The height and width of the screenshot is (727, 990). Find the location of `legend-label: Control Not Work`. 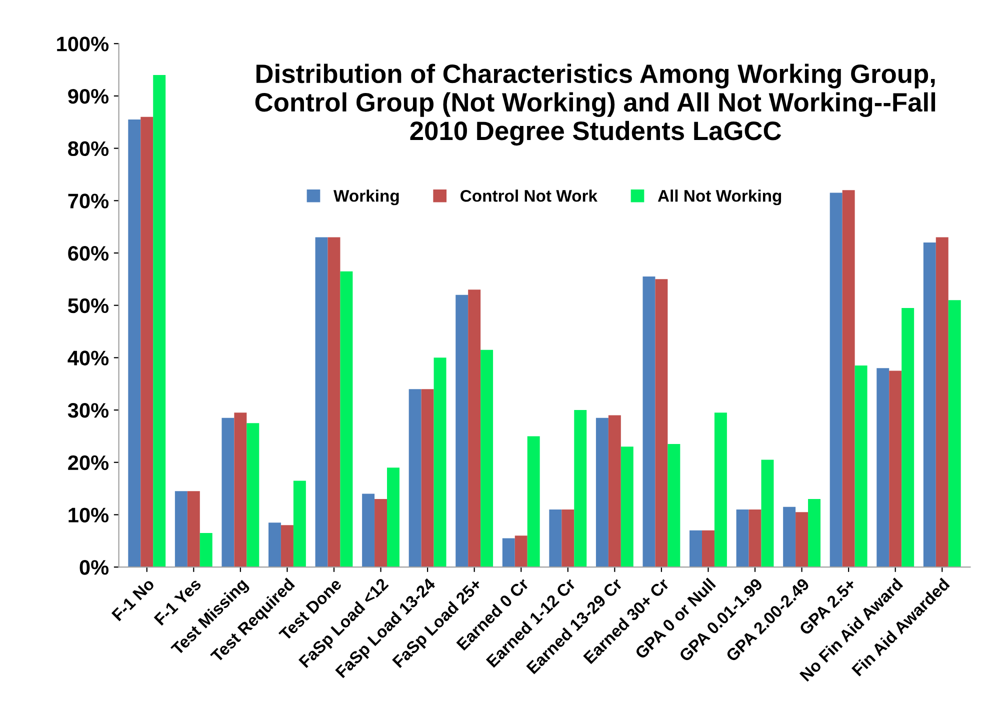

legend-label: Control Not Work is located at coordinates (529, 196).